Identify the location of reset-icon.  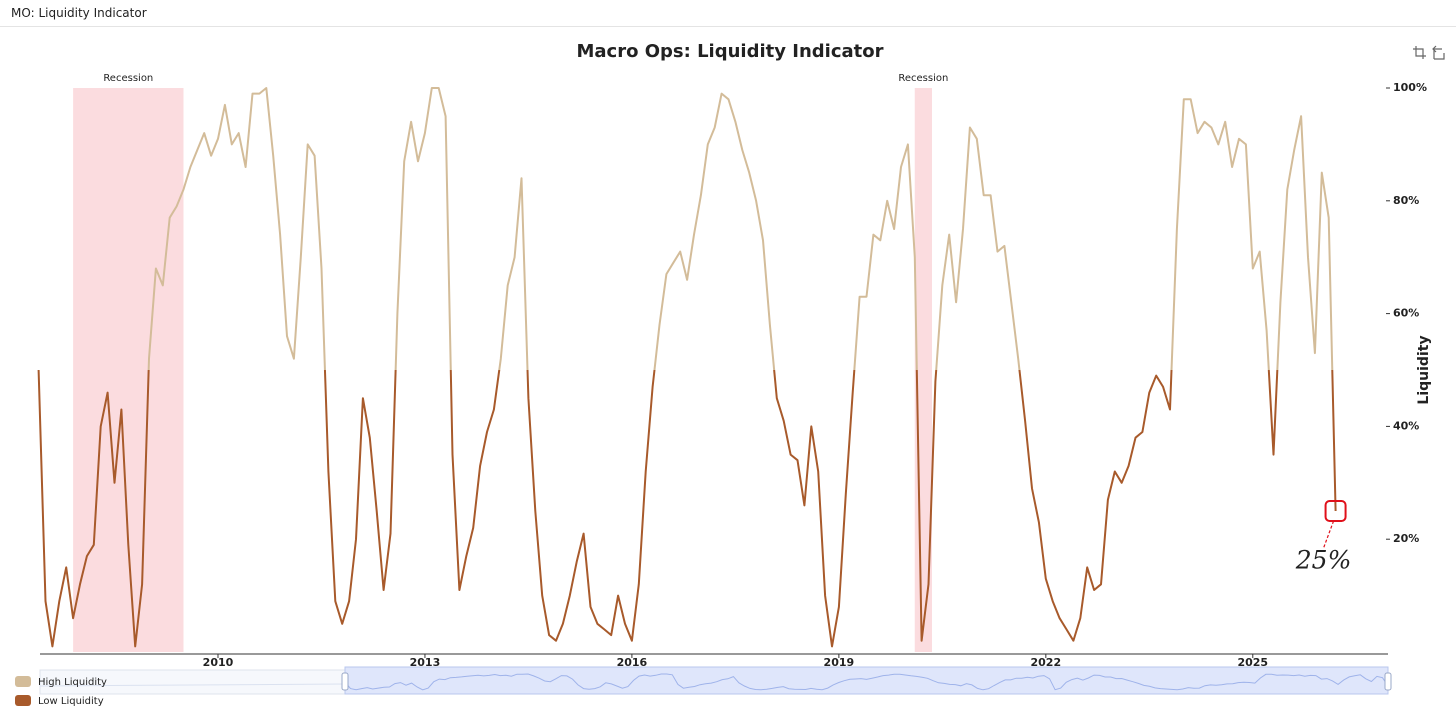
(1438, 52).